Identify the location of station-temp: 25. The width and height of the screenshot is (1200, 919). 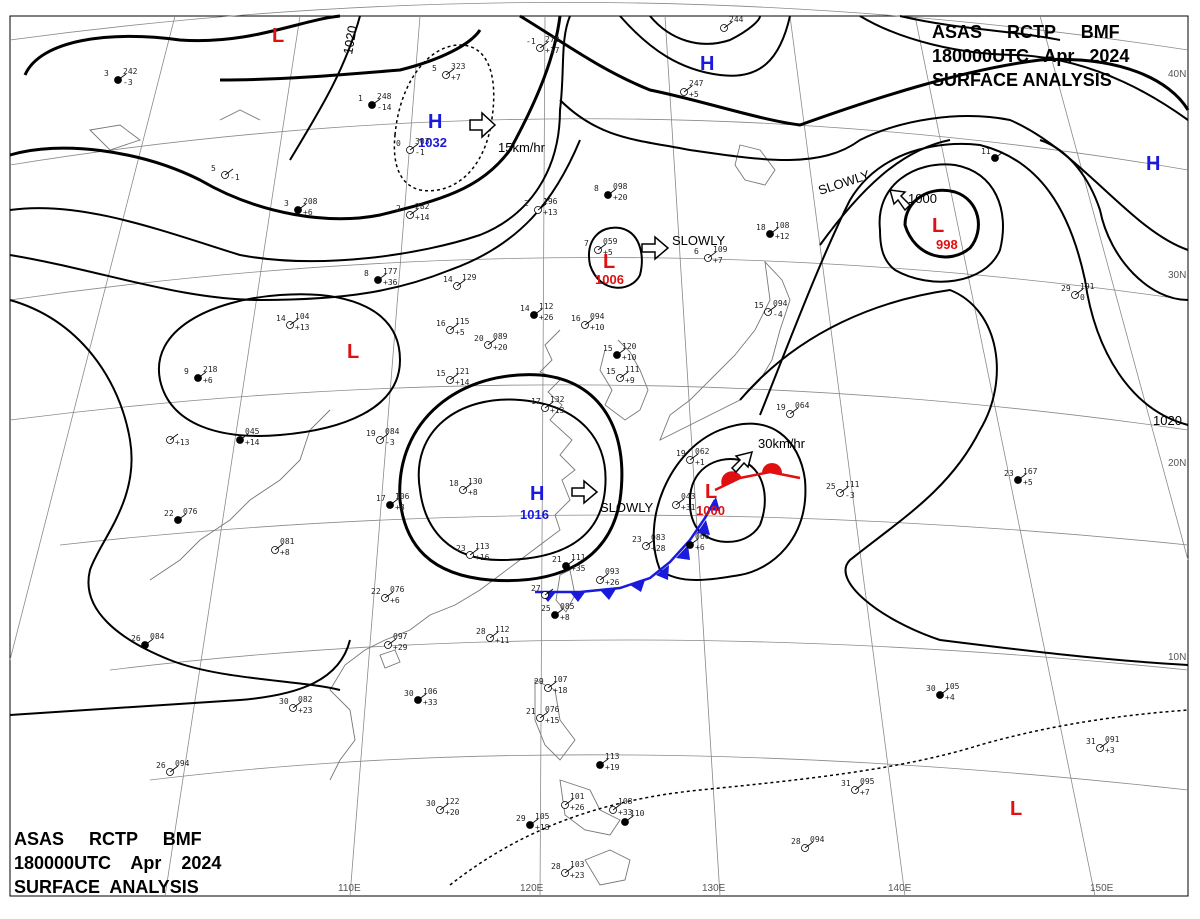
(831, 486).